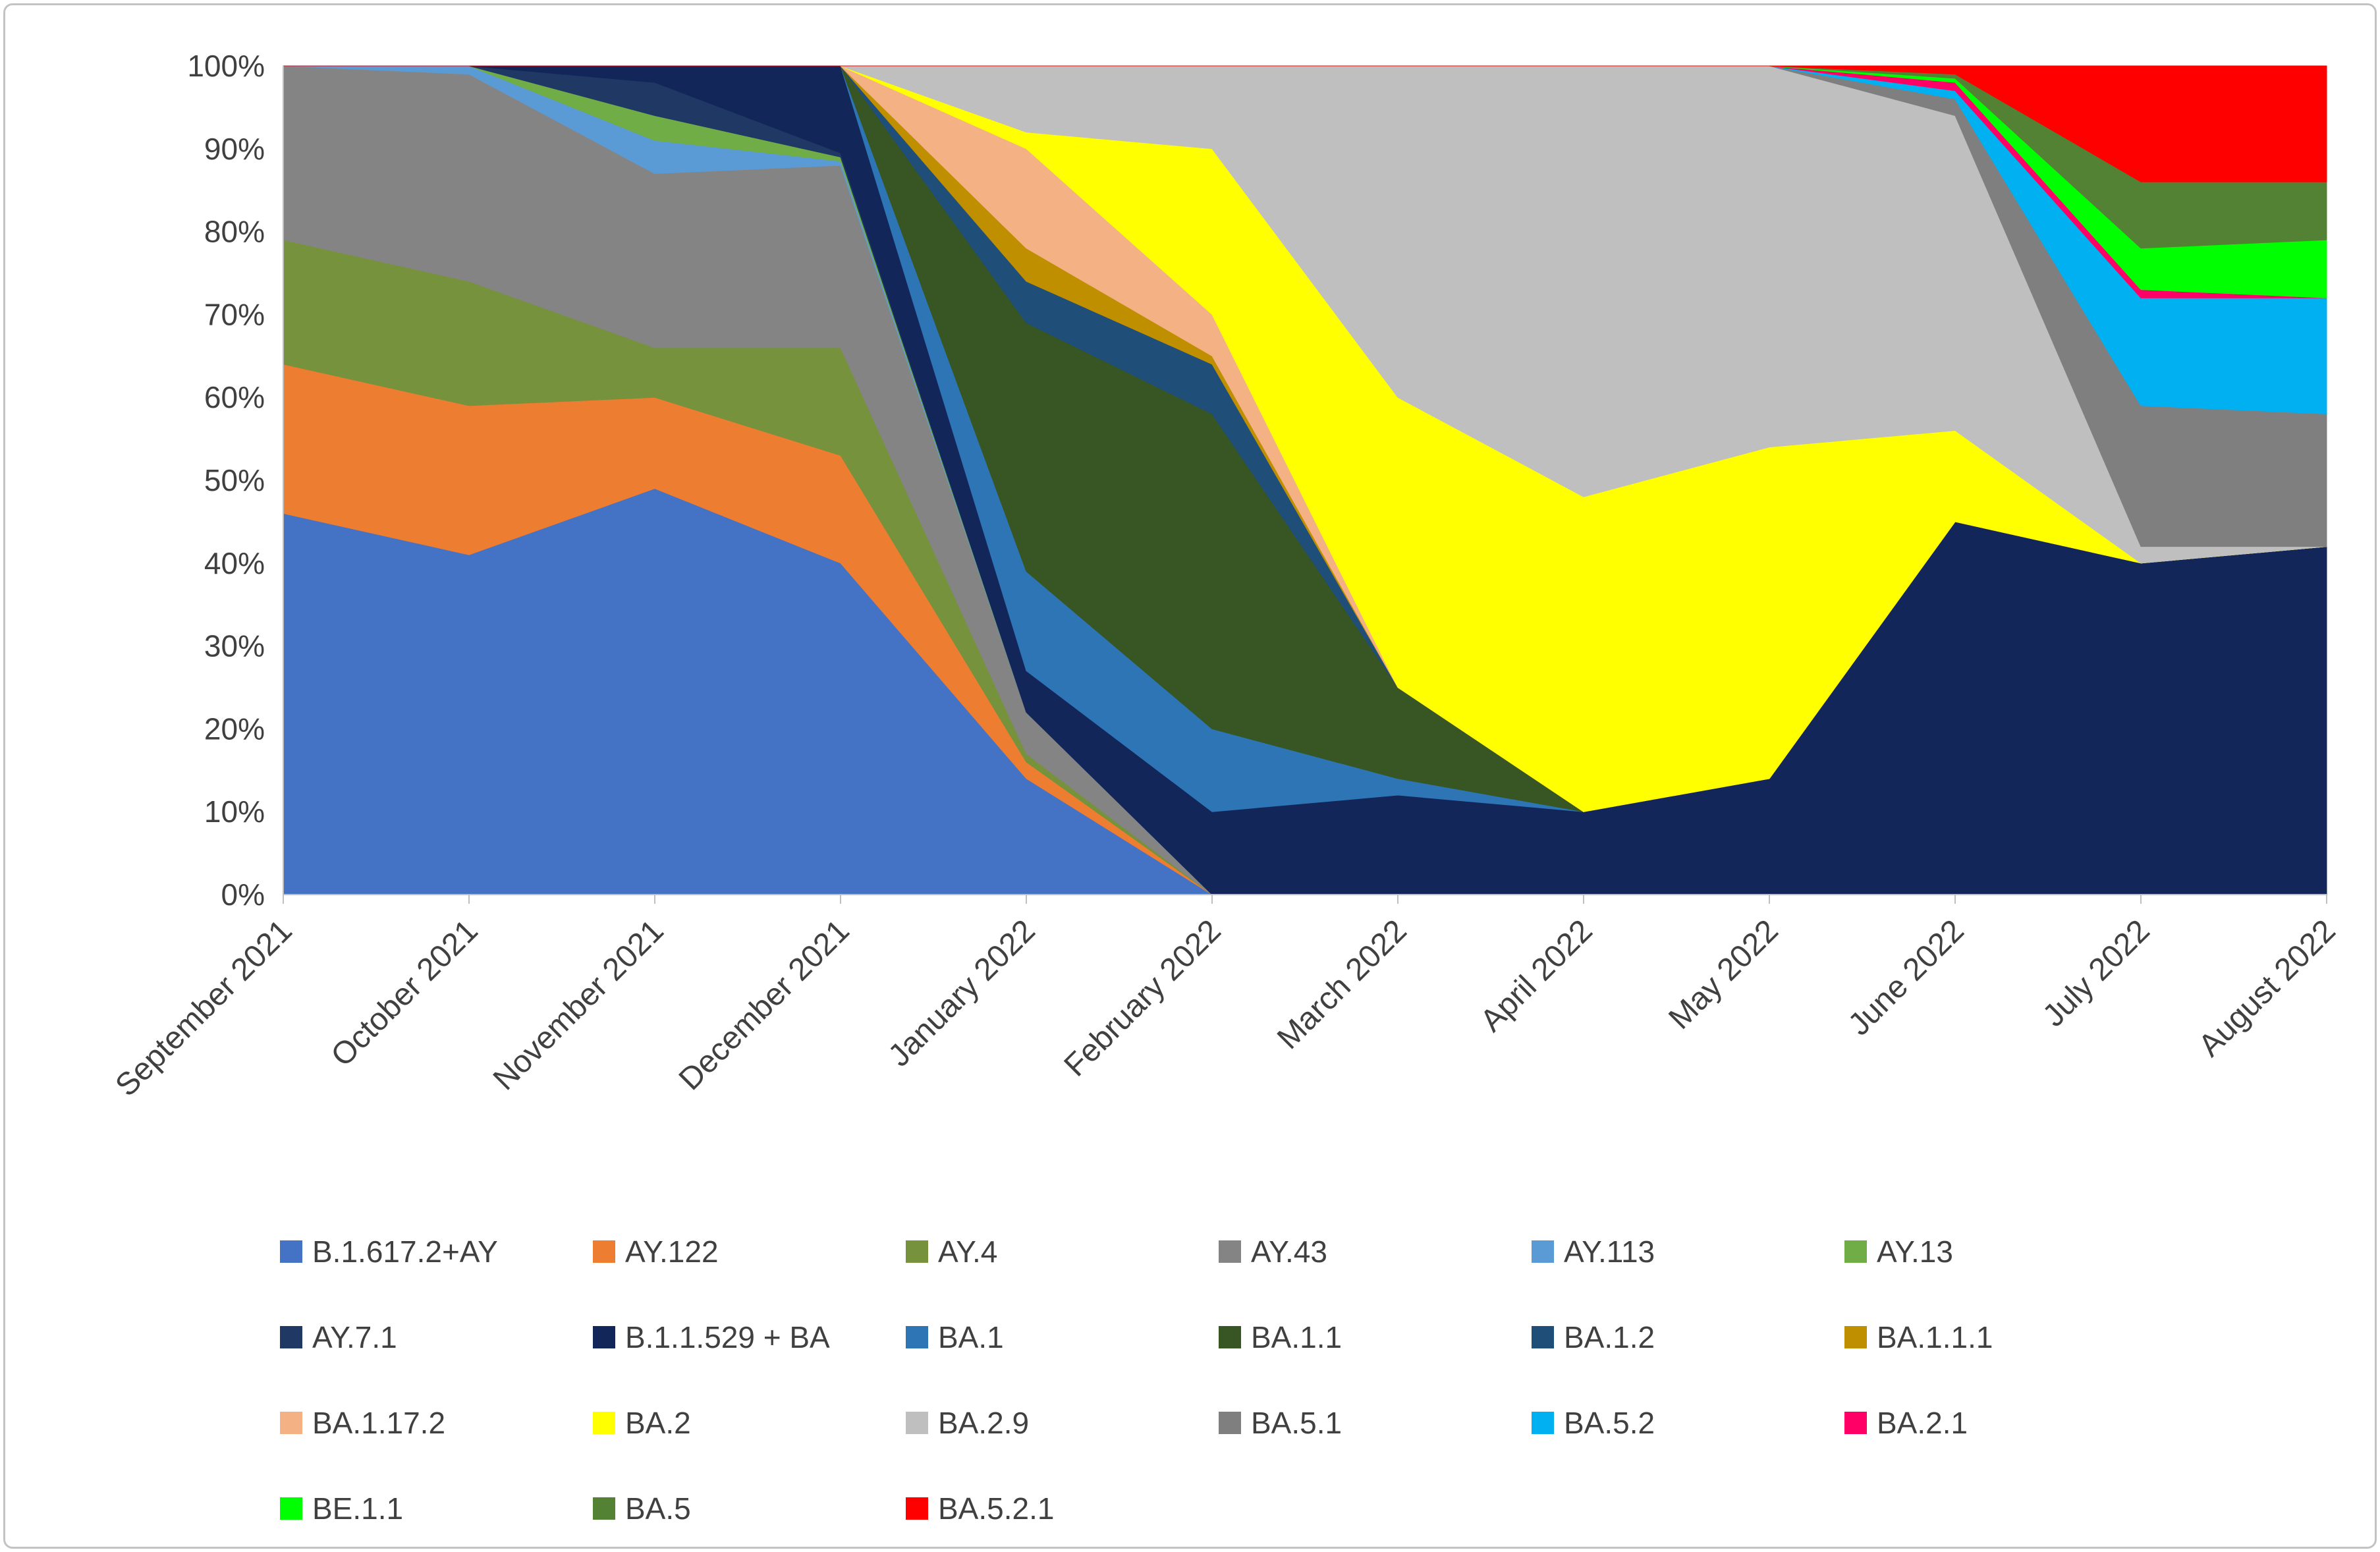 The height and width of the screenshot is (1552, 2380). Describe the element at coordinates (405, 993) in the screenshot. I see `x-tick-label: October 2021` at that location.